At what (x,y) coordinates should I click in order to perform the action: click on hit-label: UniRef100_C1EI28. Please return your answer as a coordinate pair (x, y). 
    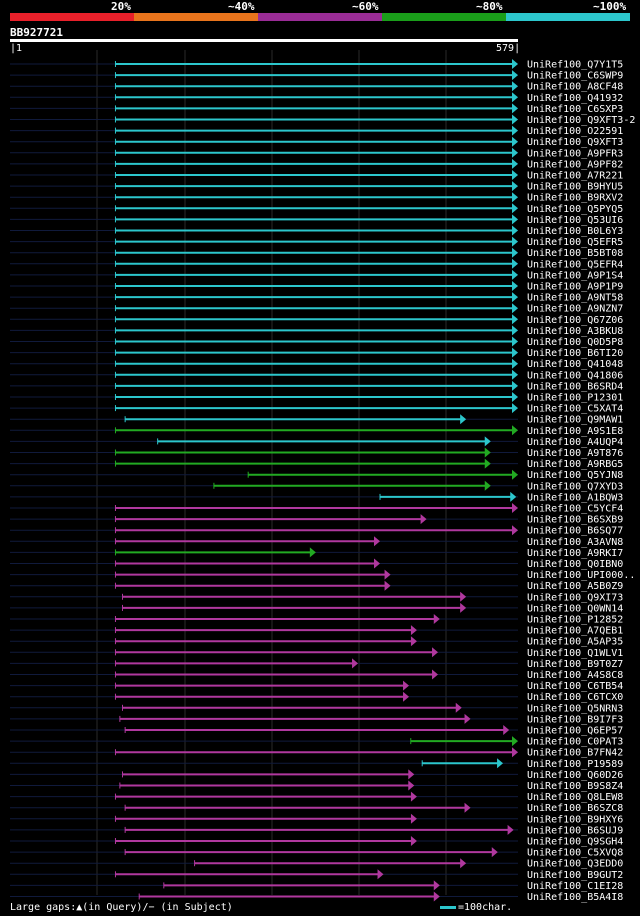
    Looking at the image, I should click on (575, 886).